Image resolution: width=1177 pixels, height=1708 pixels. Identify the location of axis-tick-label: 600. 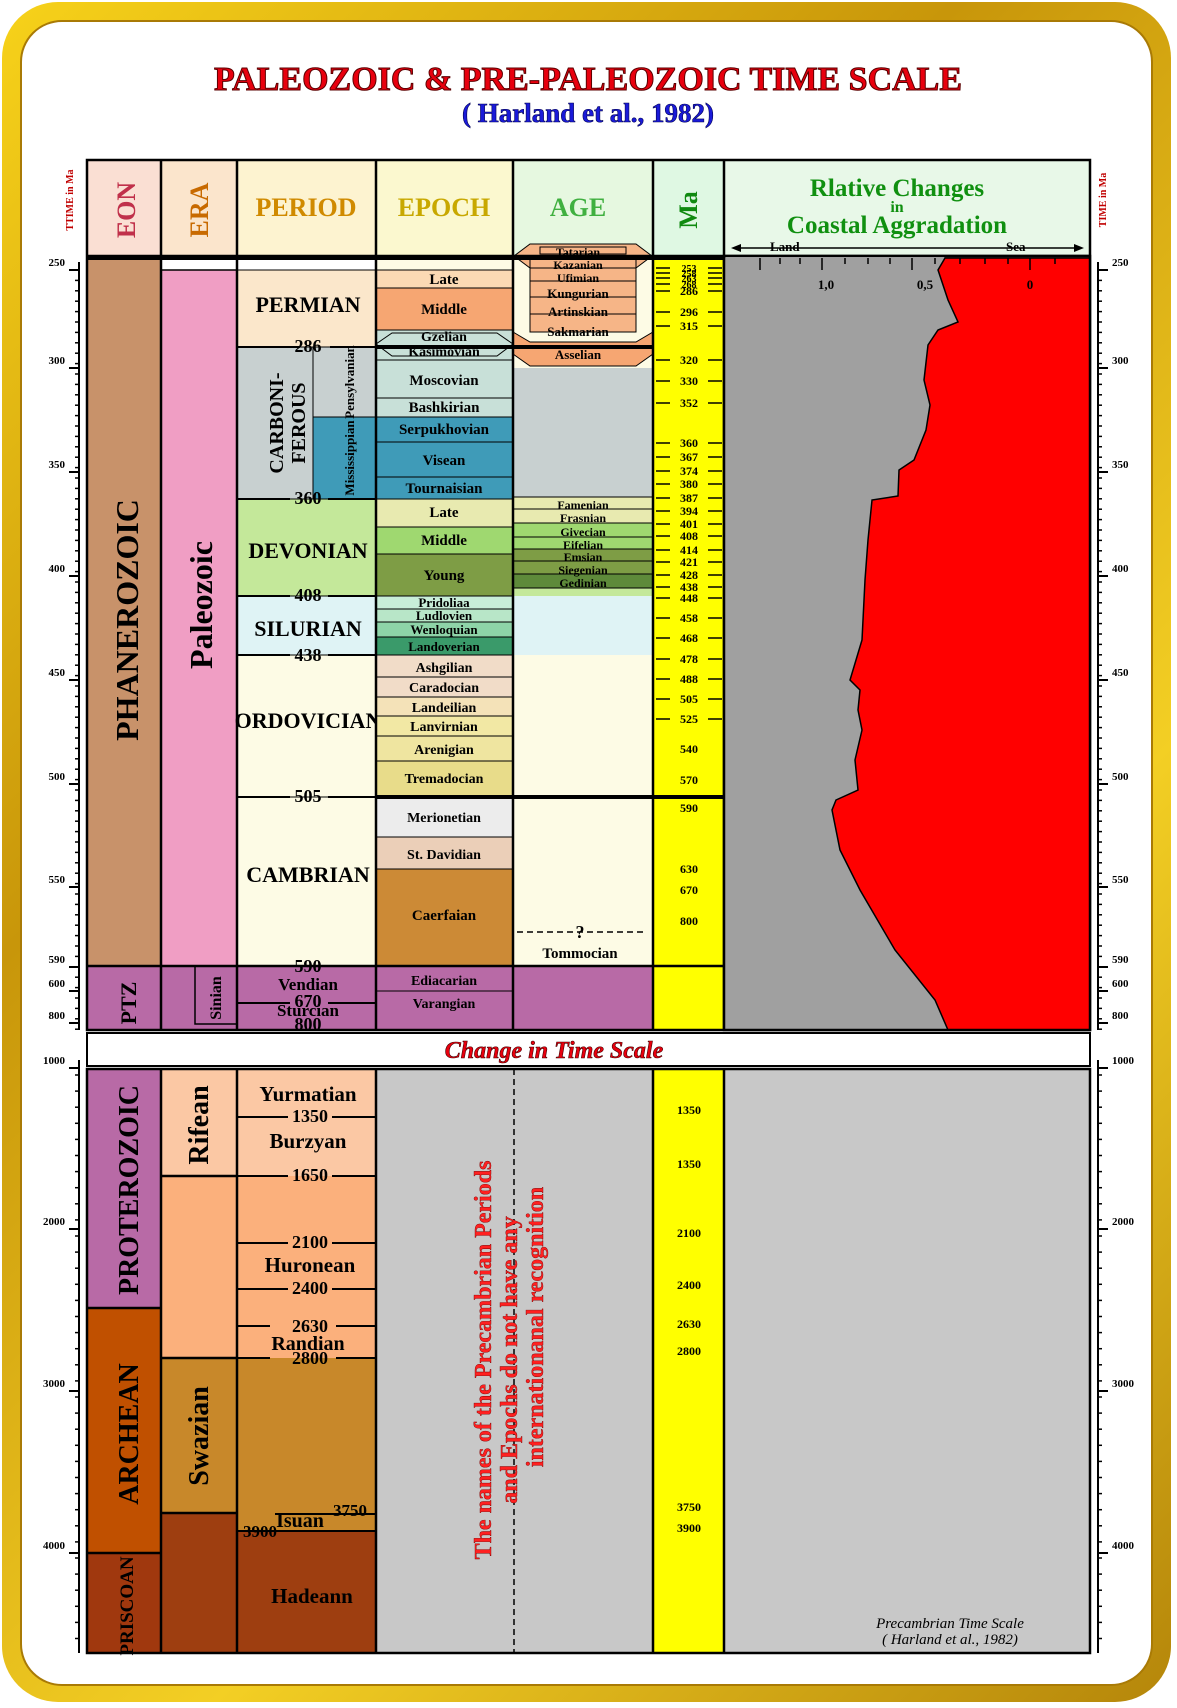
(57, 984).